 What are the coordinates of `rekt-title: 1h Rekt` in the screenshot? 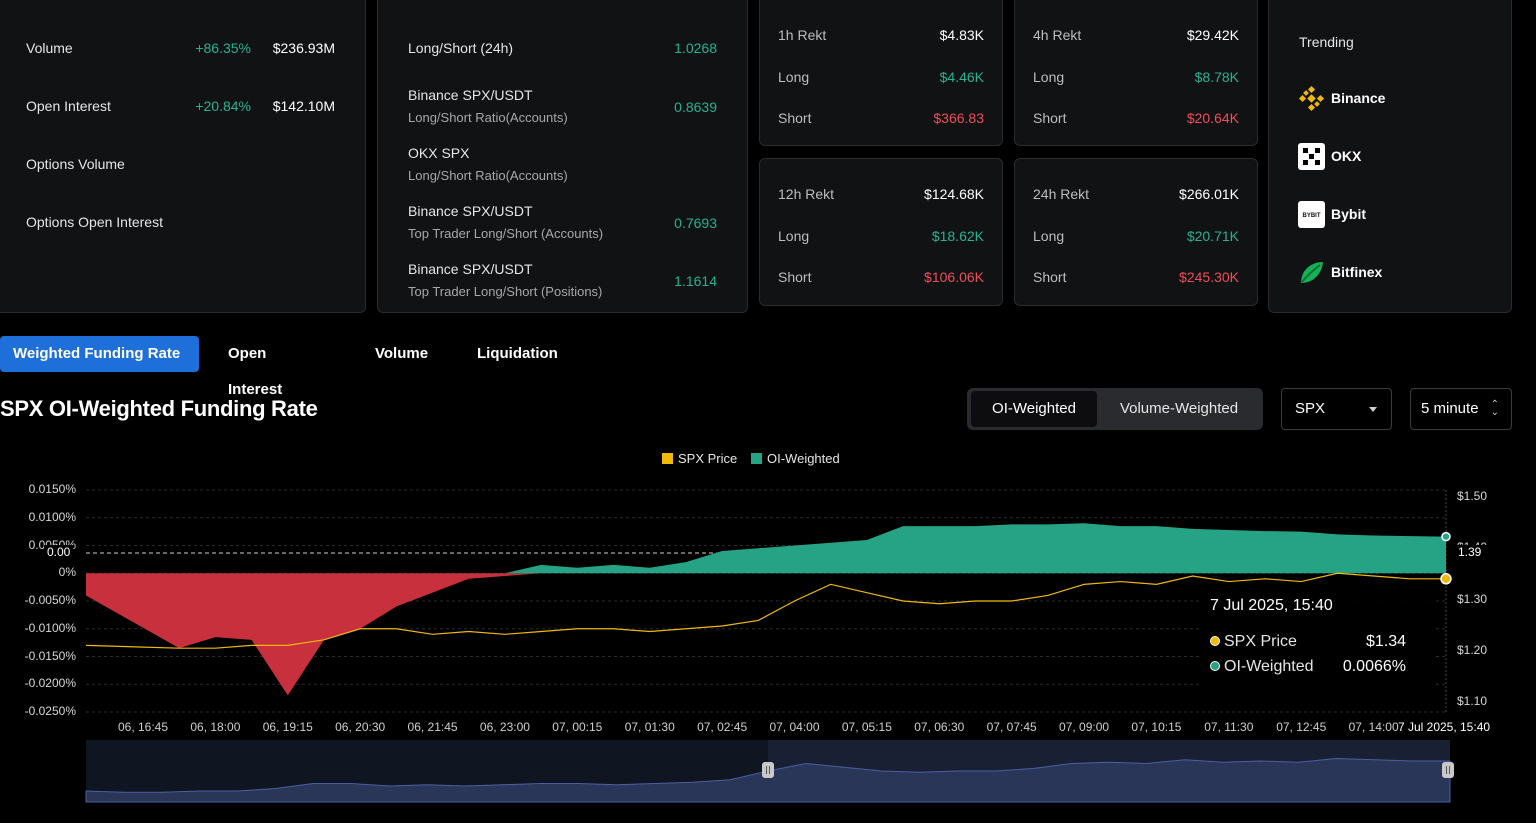 It's located at (802, 35).